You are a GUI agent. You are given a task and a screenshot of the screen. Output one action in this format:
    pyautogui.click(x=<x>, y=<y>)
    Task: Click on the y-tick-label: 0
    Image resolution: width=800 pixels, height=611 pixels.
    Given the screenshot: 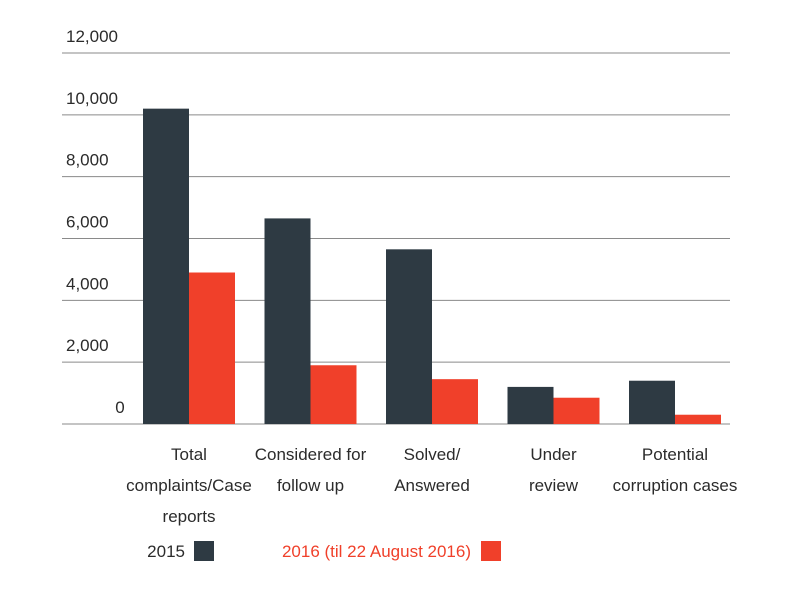 What is the action you would take?
    pyautogui.click(x=119, y=407)
    